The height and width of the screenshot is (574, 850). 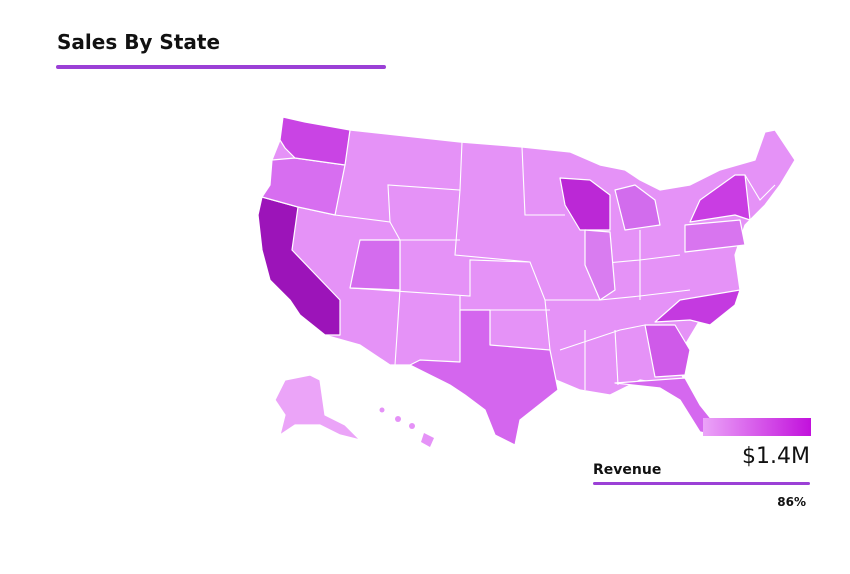 I want to click on state-michigan, so click(x=637, y=207).